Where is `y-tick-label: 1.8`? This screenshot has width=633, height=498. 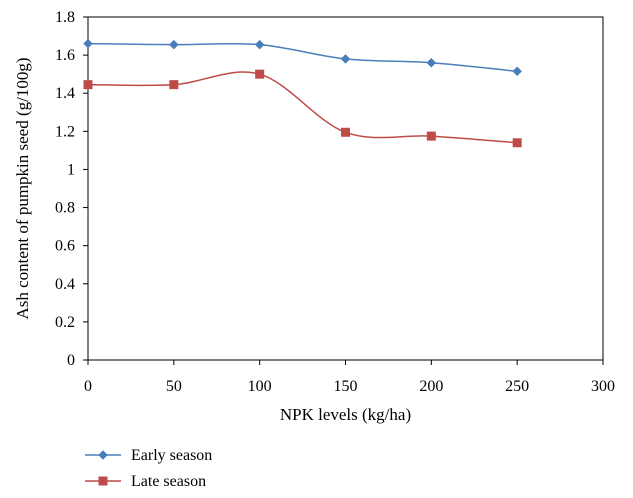
y-tick-label: 1.8 is located at coordinates (65, 17).